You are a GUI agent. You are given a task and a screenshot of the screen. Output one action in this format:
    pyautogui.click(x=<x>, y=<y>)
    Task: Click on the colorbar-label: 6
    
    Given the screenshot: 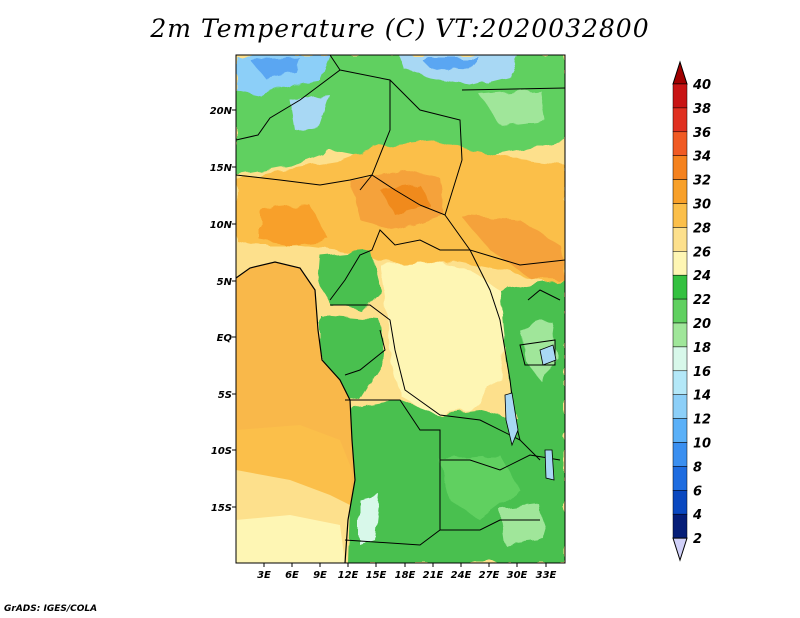 What is the action you would take?
    pyautogui.click(x=697, y=491)
    